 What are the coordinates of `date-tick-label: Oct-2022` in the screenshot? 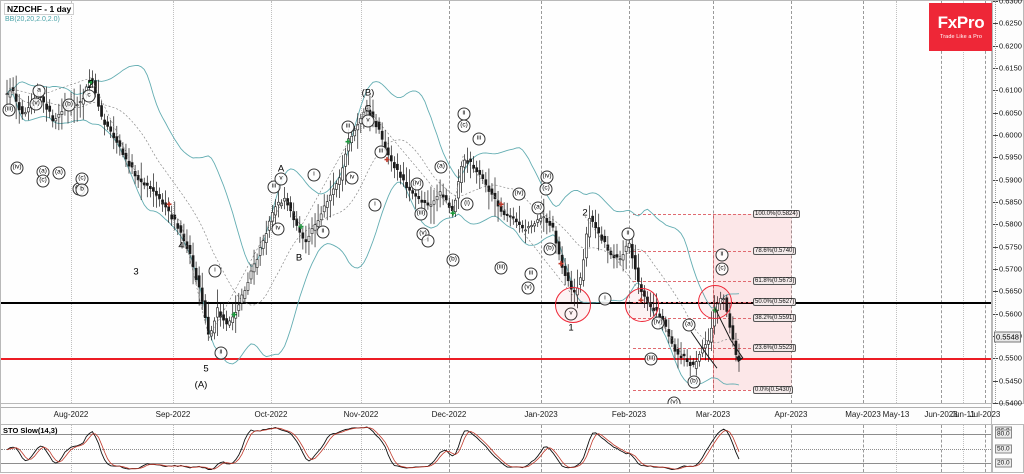 It's located at (271, 414).